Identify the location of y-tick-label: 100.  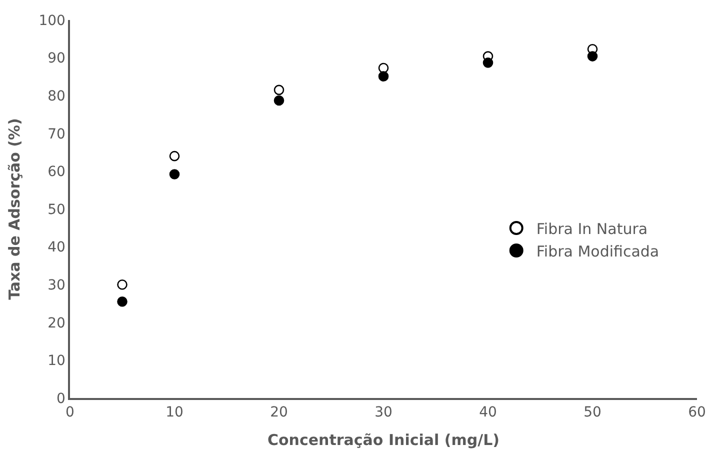
(52, 20).